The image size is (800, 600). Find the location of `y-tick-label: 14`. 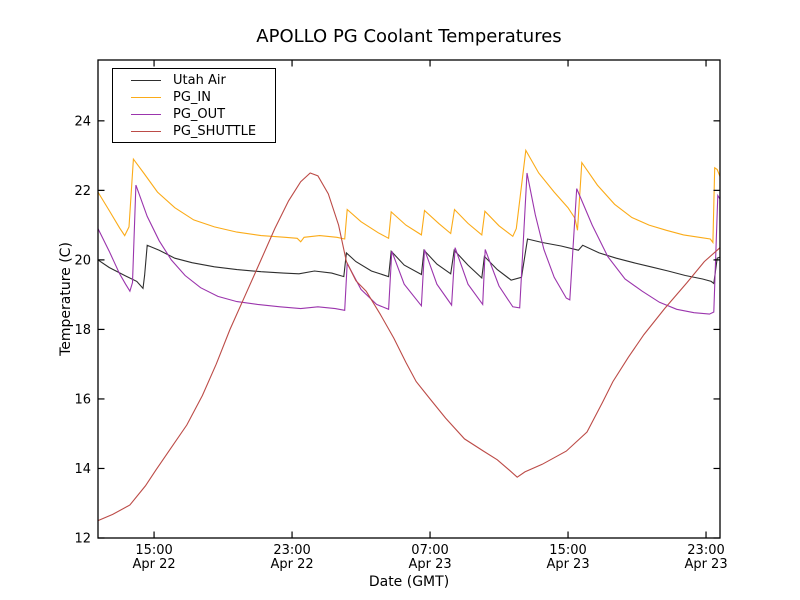

y-tick-label: 14 is located at coordinates (82, 469).